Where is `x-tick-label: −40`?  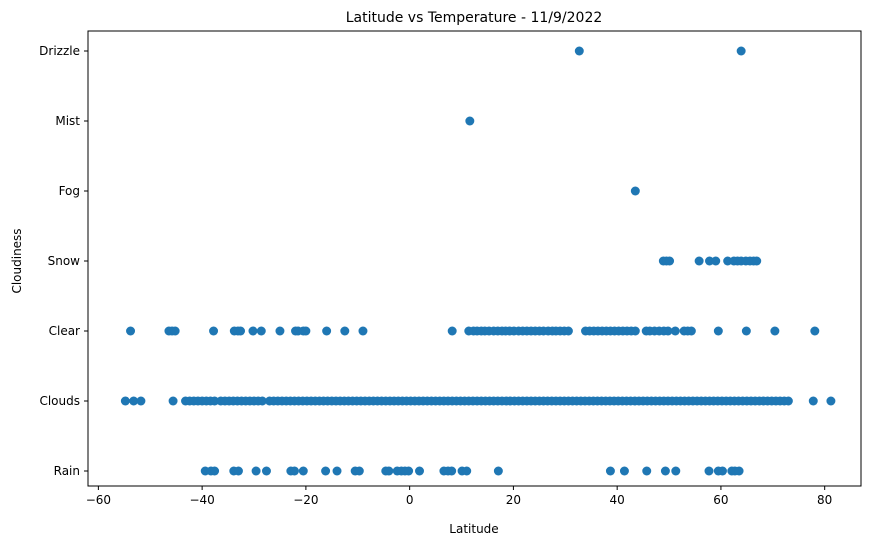
x-tick-label: −40 is located at coordinates (201, 500).